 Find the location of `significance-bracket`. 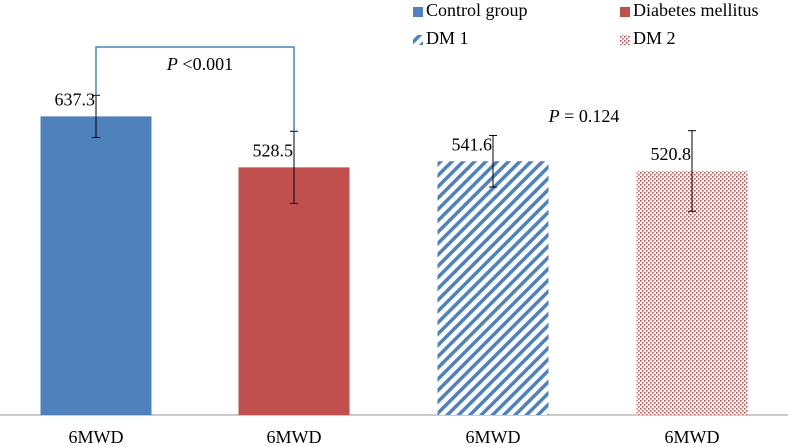

significance-bracket is located at coordinates (195, 89).